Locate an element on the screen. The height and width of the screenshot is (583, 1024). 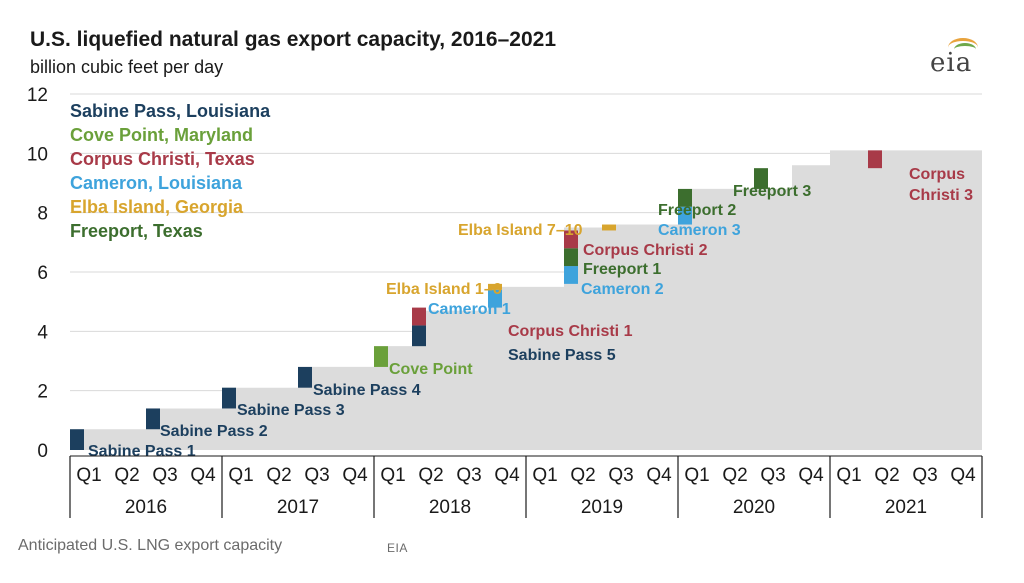
y-tick-label: 6 is located at coordinates (42, 273).